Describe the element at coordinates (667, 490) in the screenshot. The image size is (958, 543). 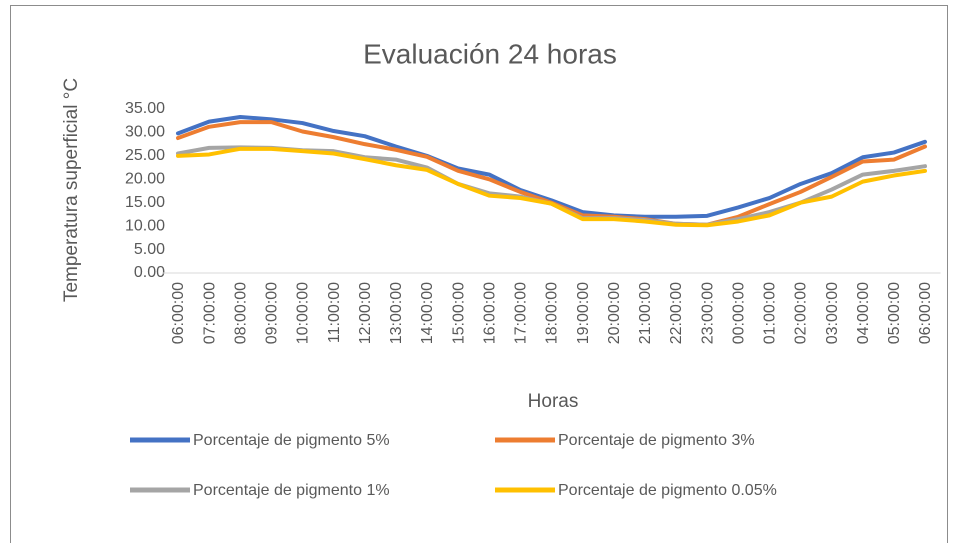
I see `legend-label: Porcentaje de pigmento 0.05%` at that location.